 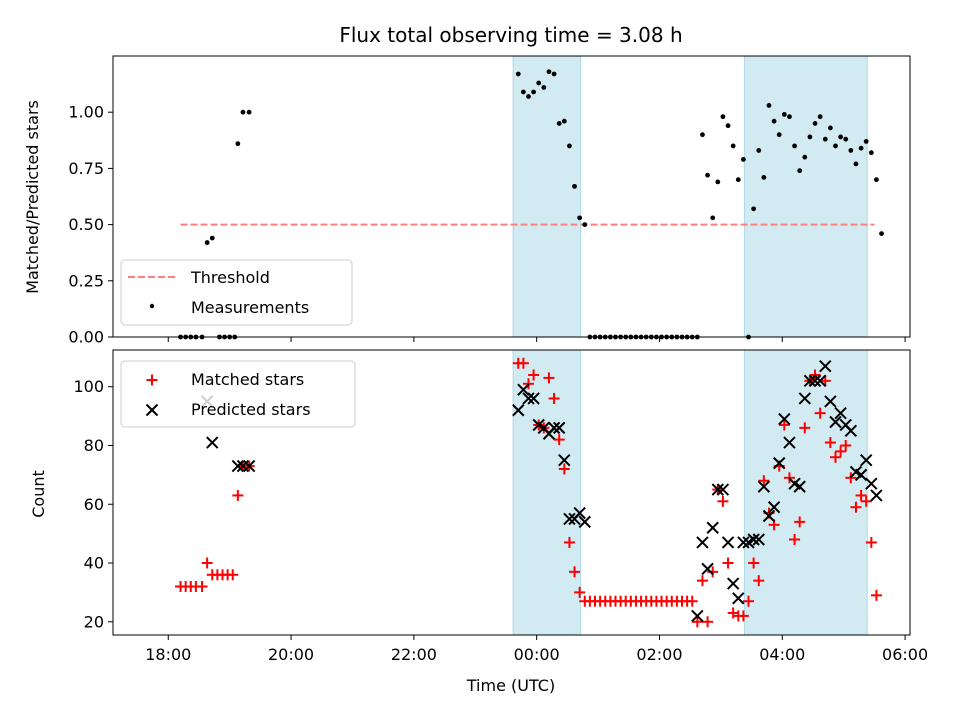 I want to click on ratio-legend: Threshold Measurements, so click(x=236, y=292).